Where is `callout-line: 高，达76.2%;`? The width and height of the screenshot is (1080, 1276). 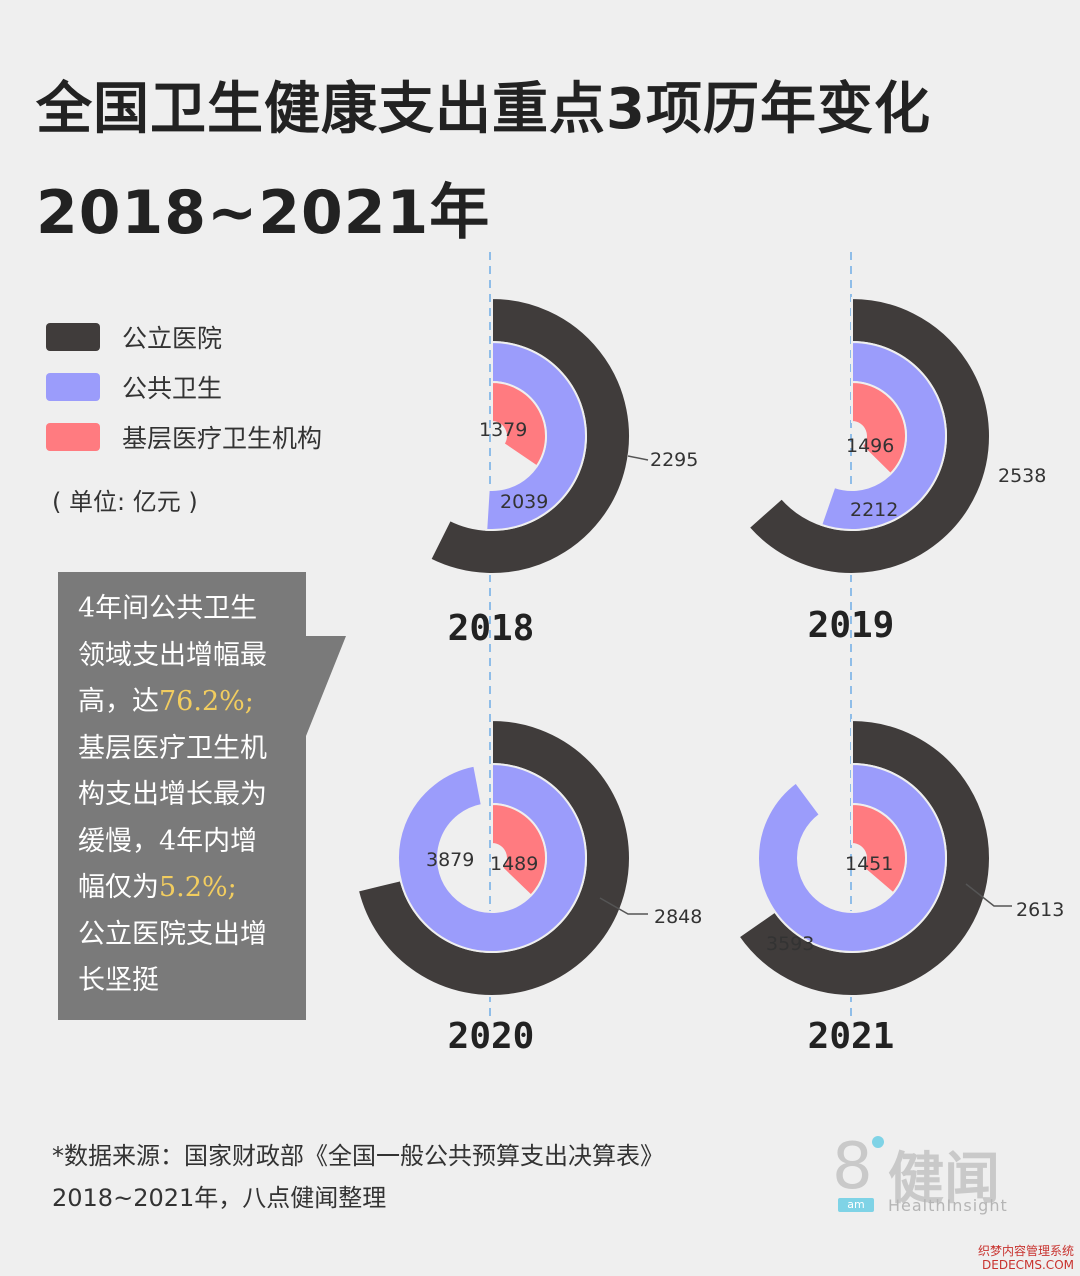
callout-line: 高，达76.2%; is located at coordinates (188, 702).